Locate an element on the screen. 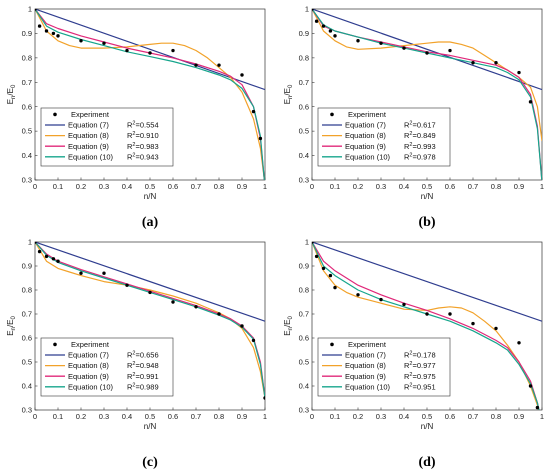  legend-label-eq10: Equation (10) is located at coordinates (368, 156).